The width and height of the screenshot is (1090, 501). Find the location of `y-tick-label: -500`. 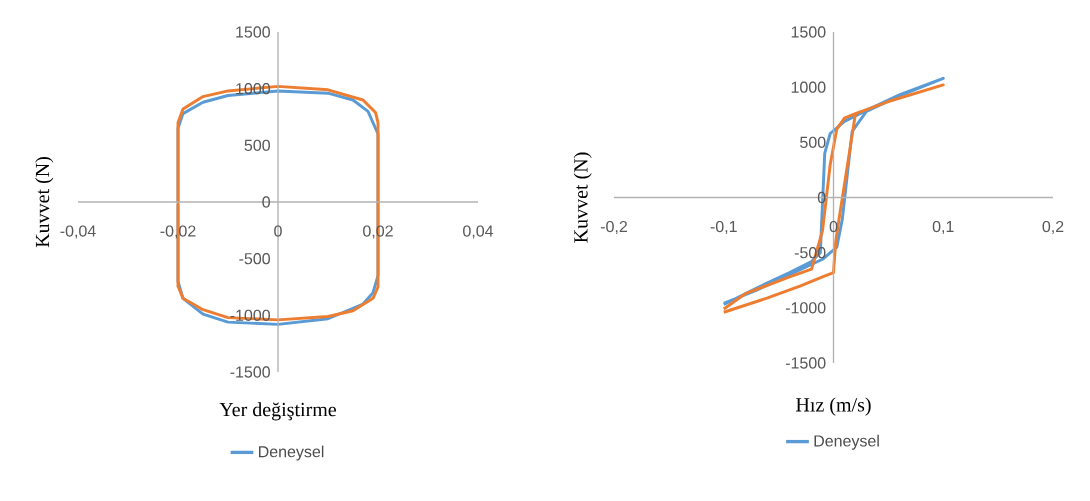

y-tick-label: -500 is located at coordinates (254, 259).